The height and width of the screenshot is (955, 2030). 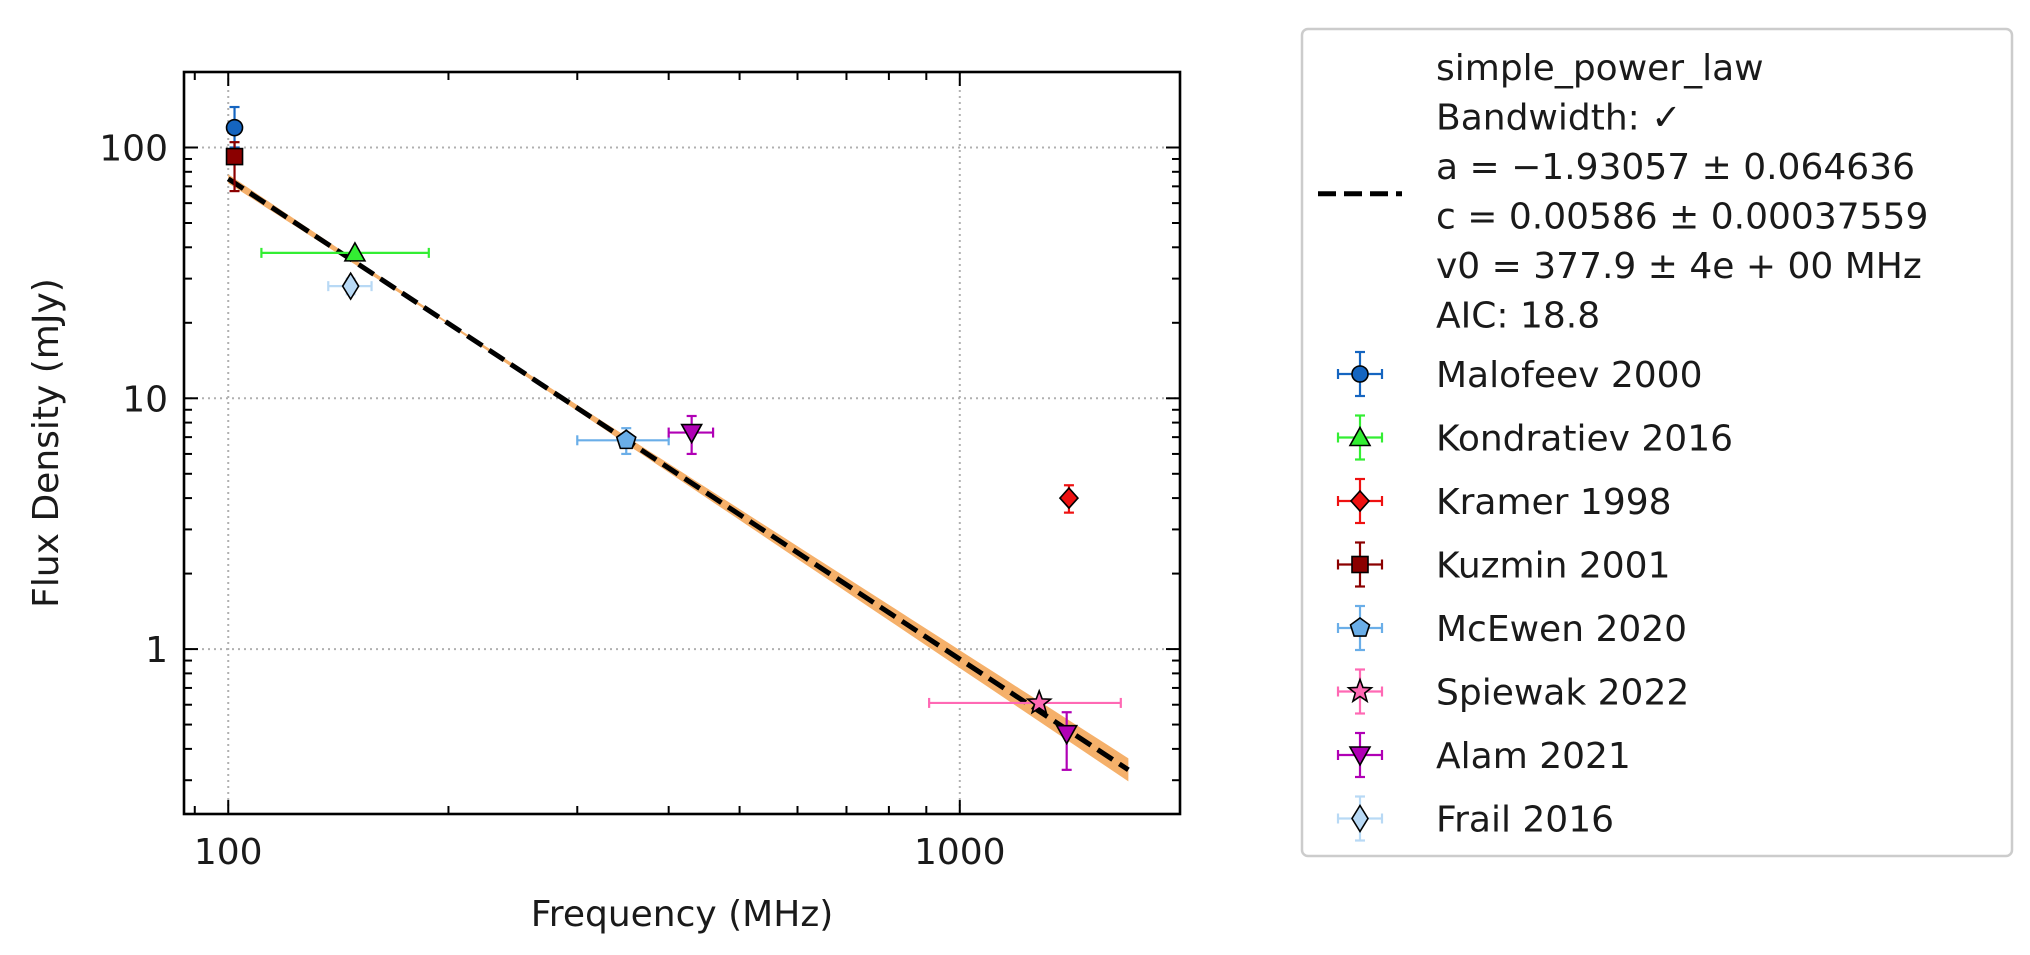 I want to click on legend-entry: Frail 2016, so click(x=1475, y=818).